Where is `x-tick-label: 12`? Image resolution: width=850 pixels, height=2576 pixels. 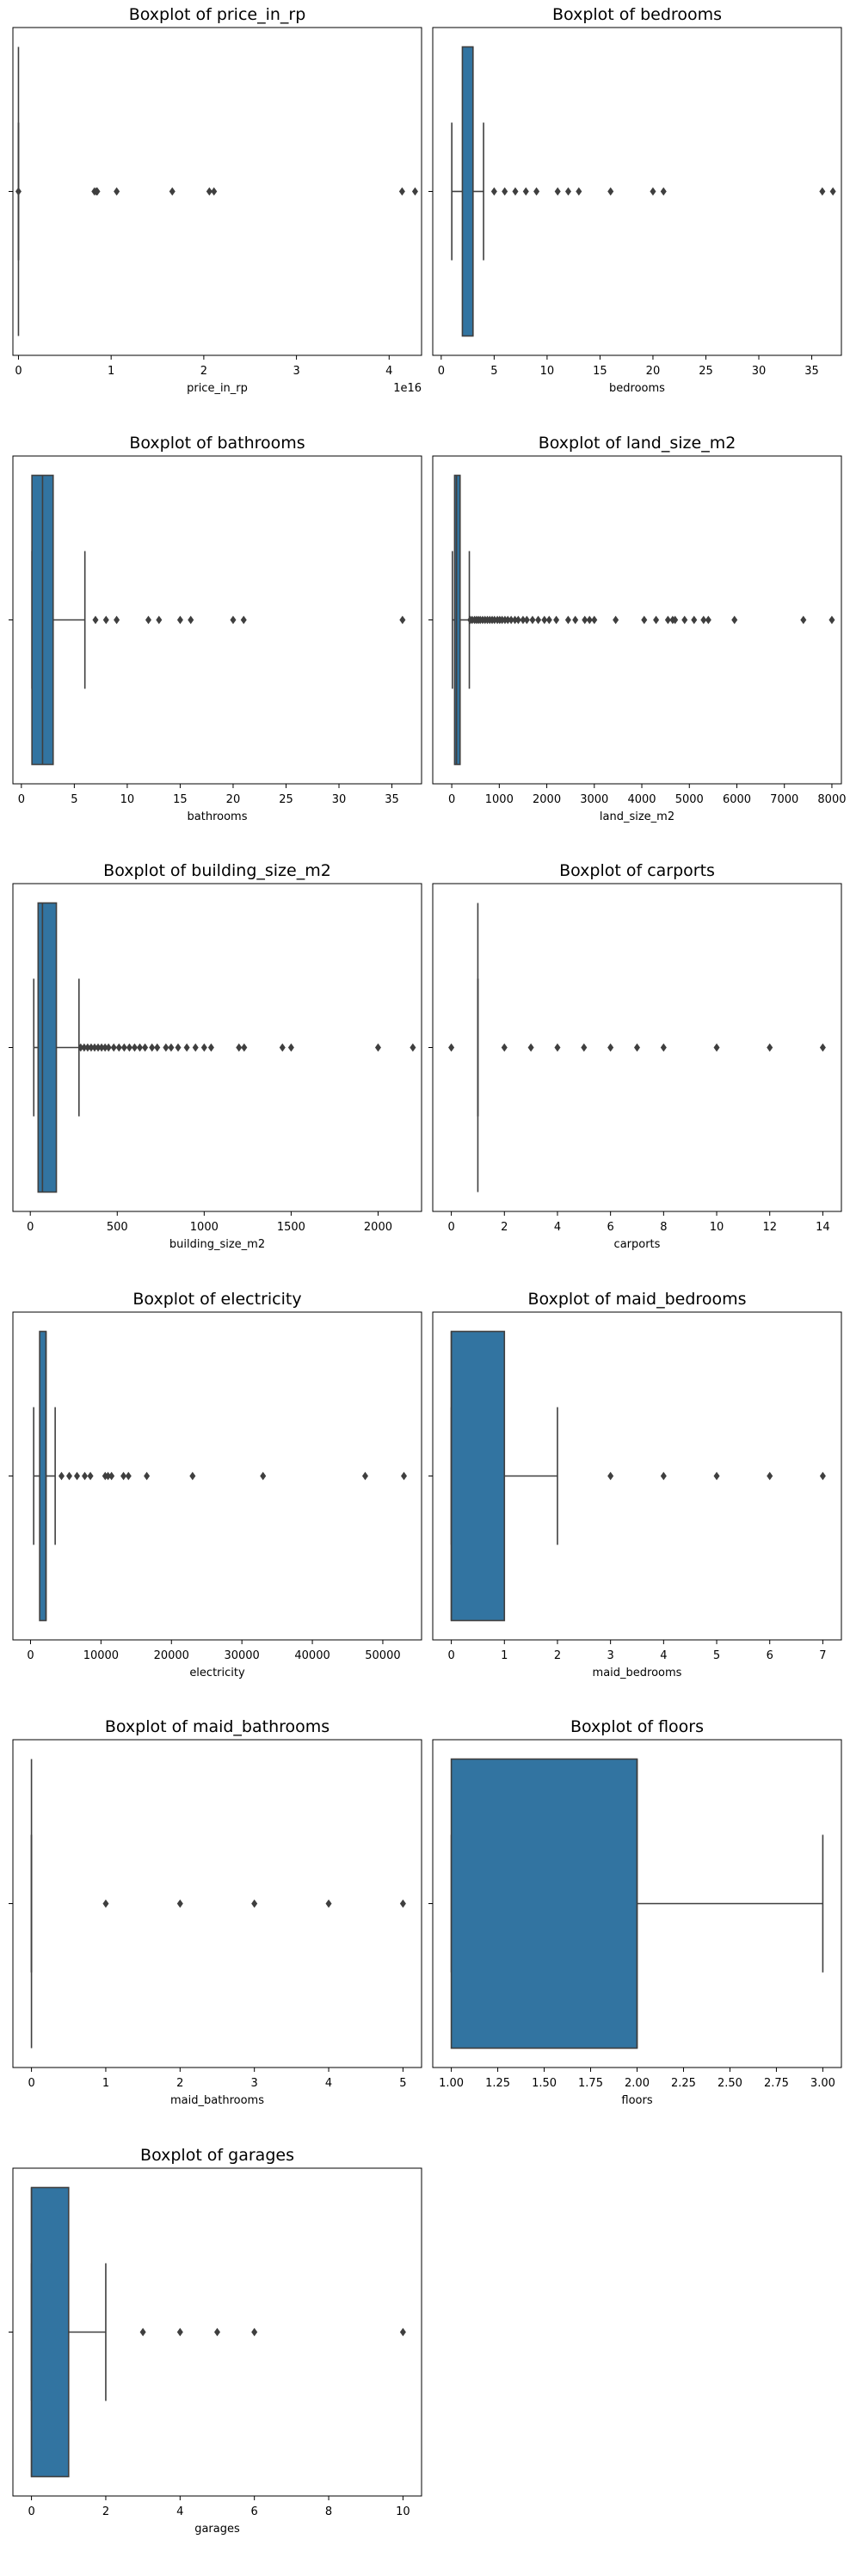 x-tick-label: 12 is located at coordinates (769, 1227).